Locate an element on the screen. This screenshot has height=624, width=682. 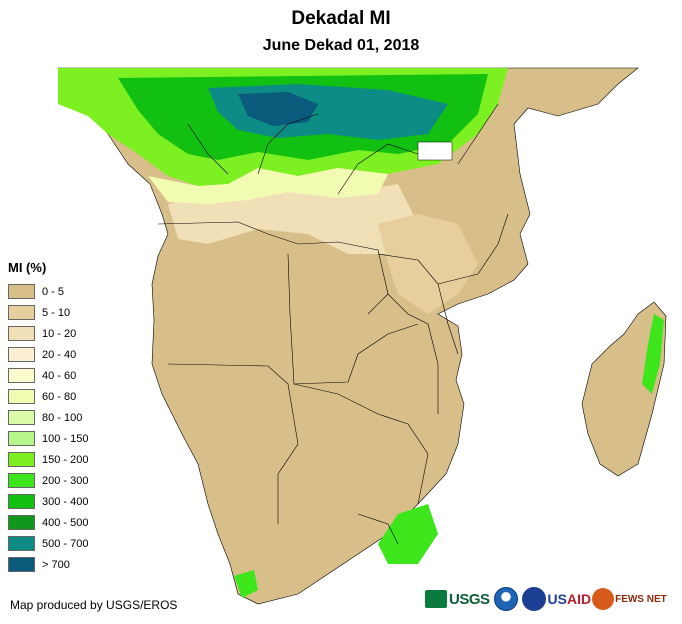
usgs-wordmark: USGS is located at coordinates (469, 599).